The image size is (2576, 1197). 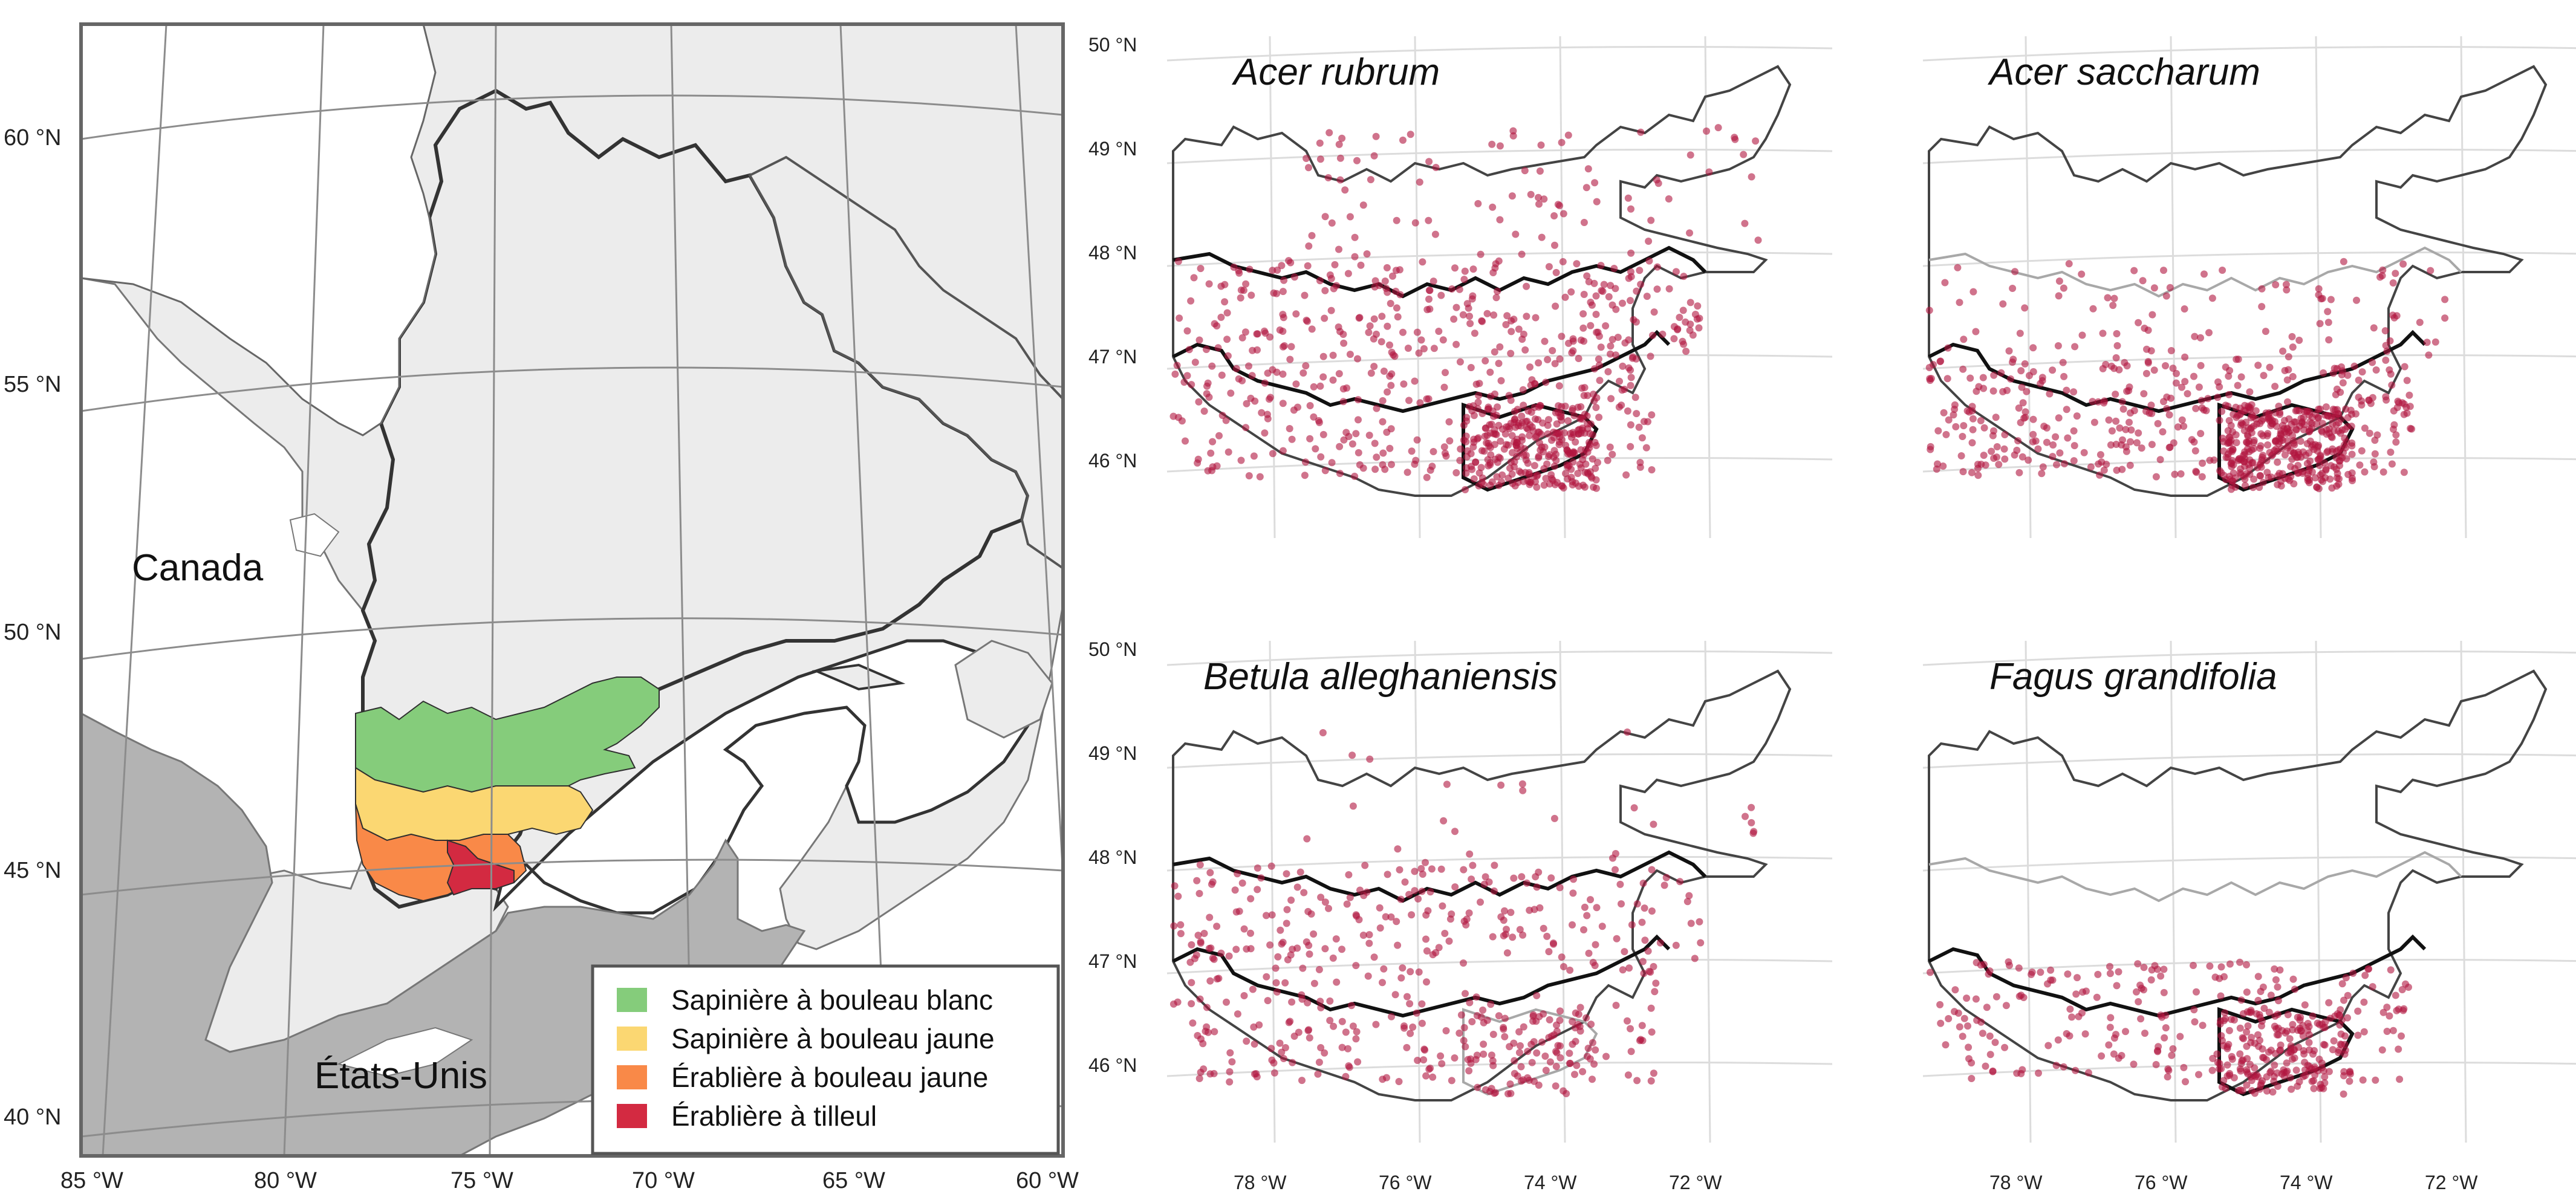 I want to click on species-panel-acer-saccharum: Acer saccharum, so click(x=2249, y=287).